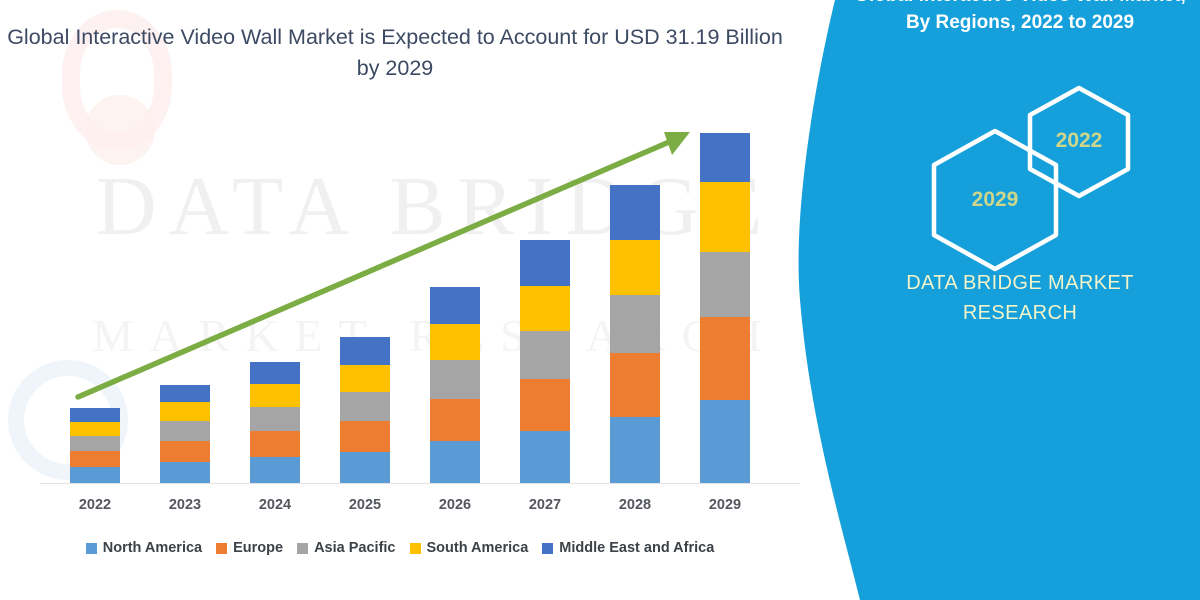 The width and height of the screenshot is (1200, 600). What do you see at coordinates (365, 505) in the screenshot?
I see `x-axis-label-2025: 2025` at bounding box center [365, 505].